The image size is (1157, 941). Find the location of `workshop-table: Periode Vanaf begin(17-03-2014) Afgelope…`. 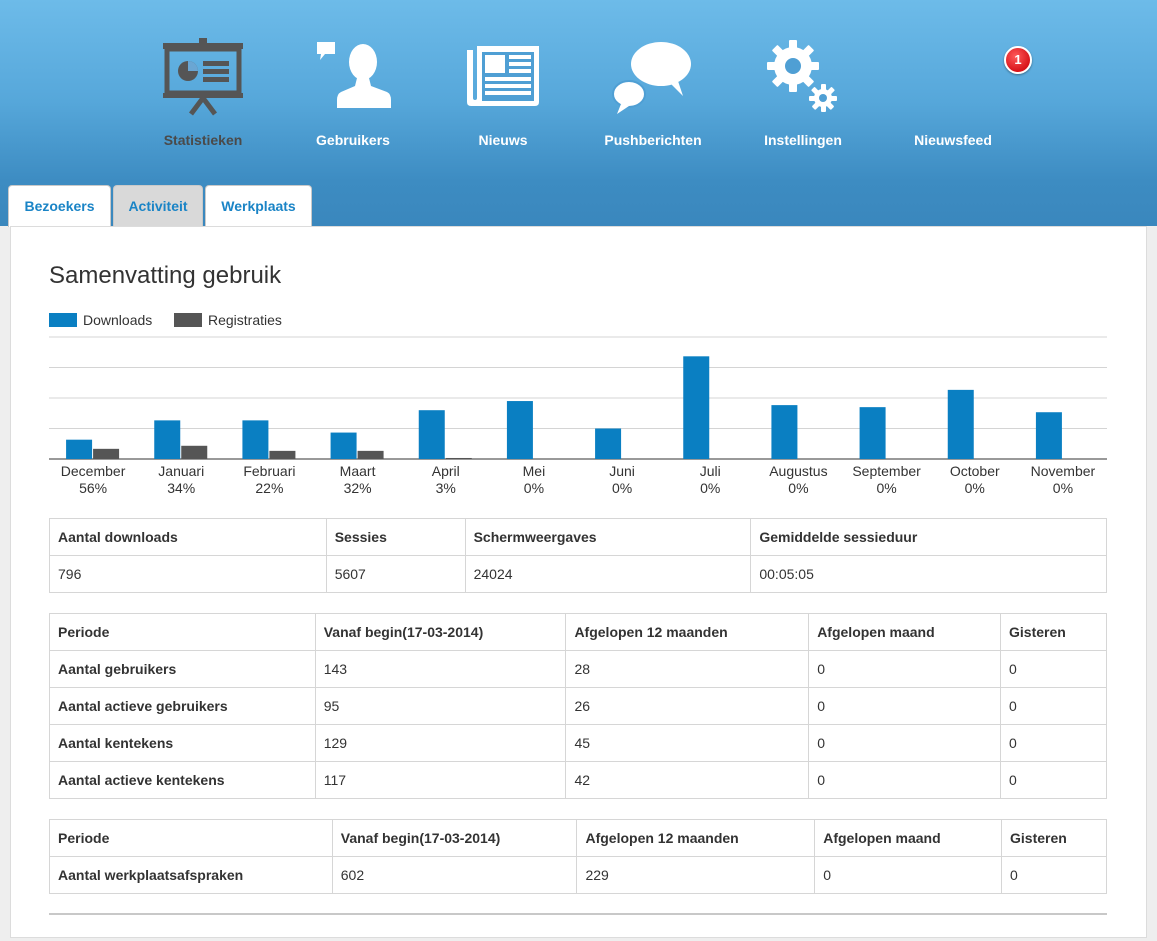

workshop-table: Periode Vanaf begin(17-03-2014) Afgelope… is located at coordinates (578, 856).